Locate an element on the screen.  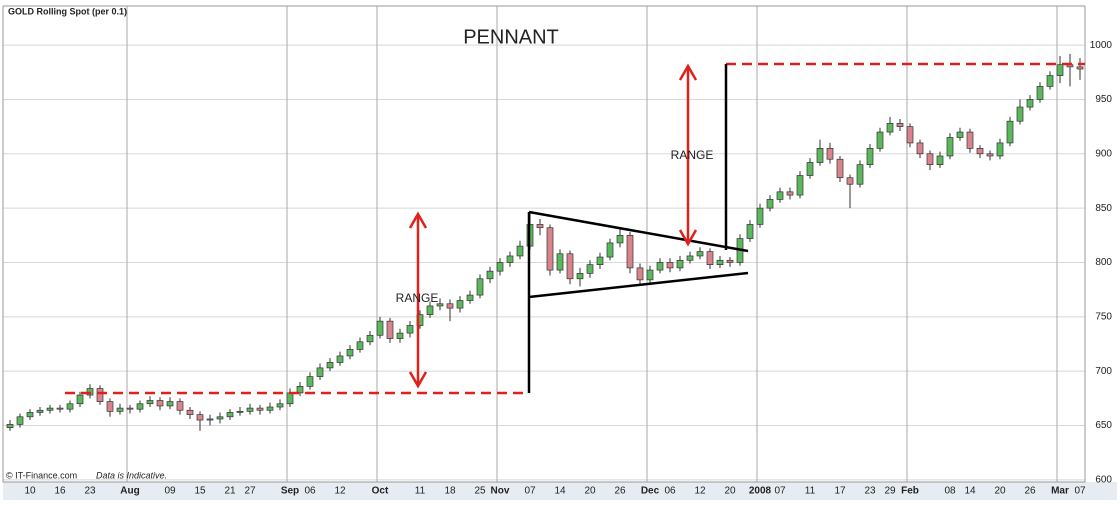
y-tick-label: 650 is located at coordinates (1103, 425).